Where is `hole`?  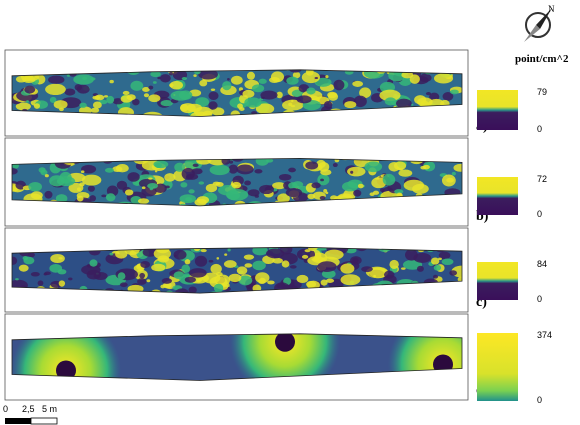 hole is located at coordinates (285, 342).